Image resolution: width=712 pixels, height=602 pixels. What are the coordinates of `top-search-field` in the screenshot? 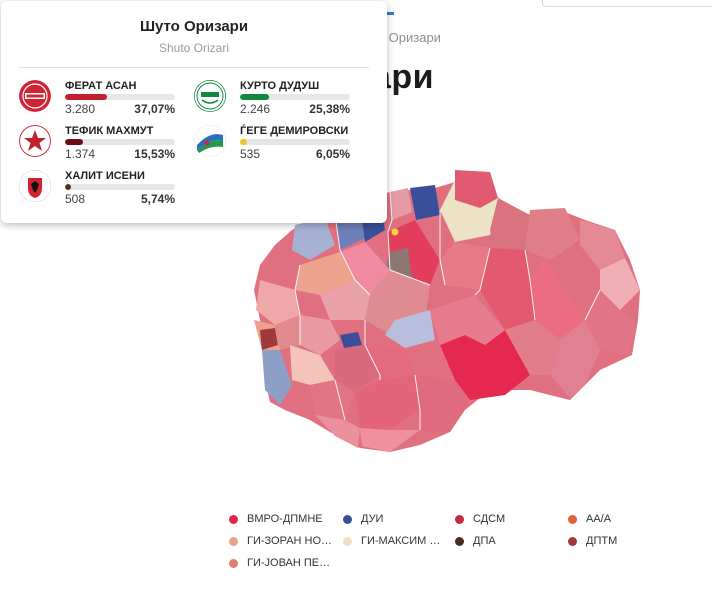 It's located at (627, 3).